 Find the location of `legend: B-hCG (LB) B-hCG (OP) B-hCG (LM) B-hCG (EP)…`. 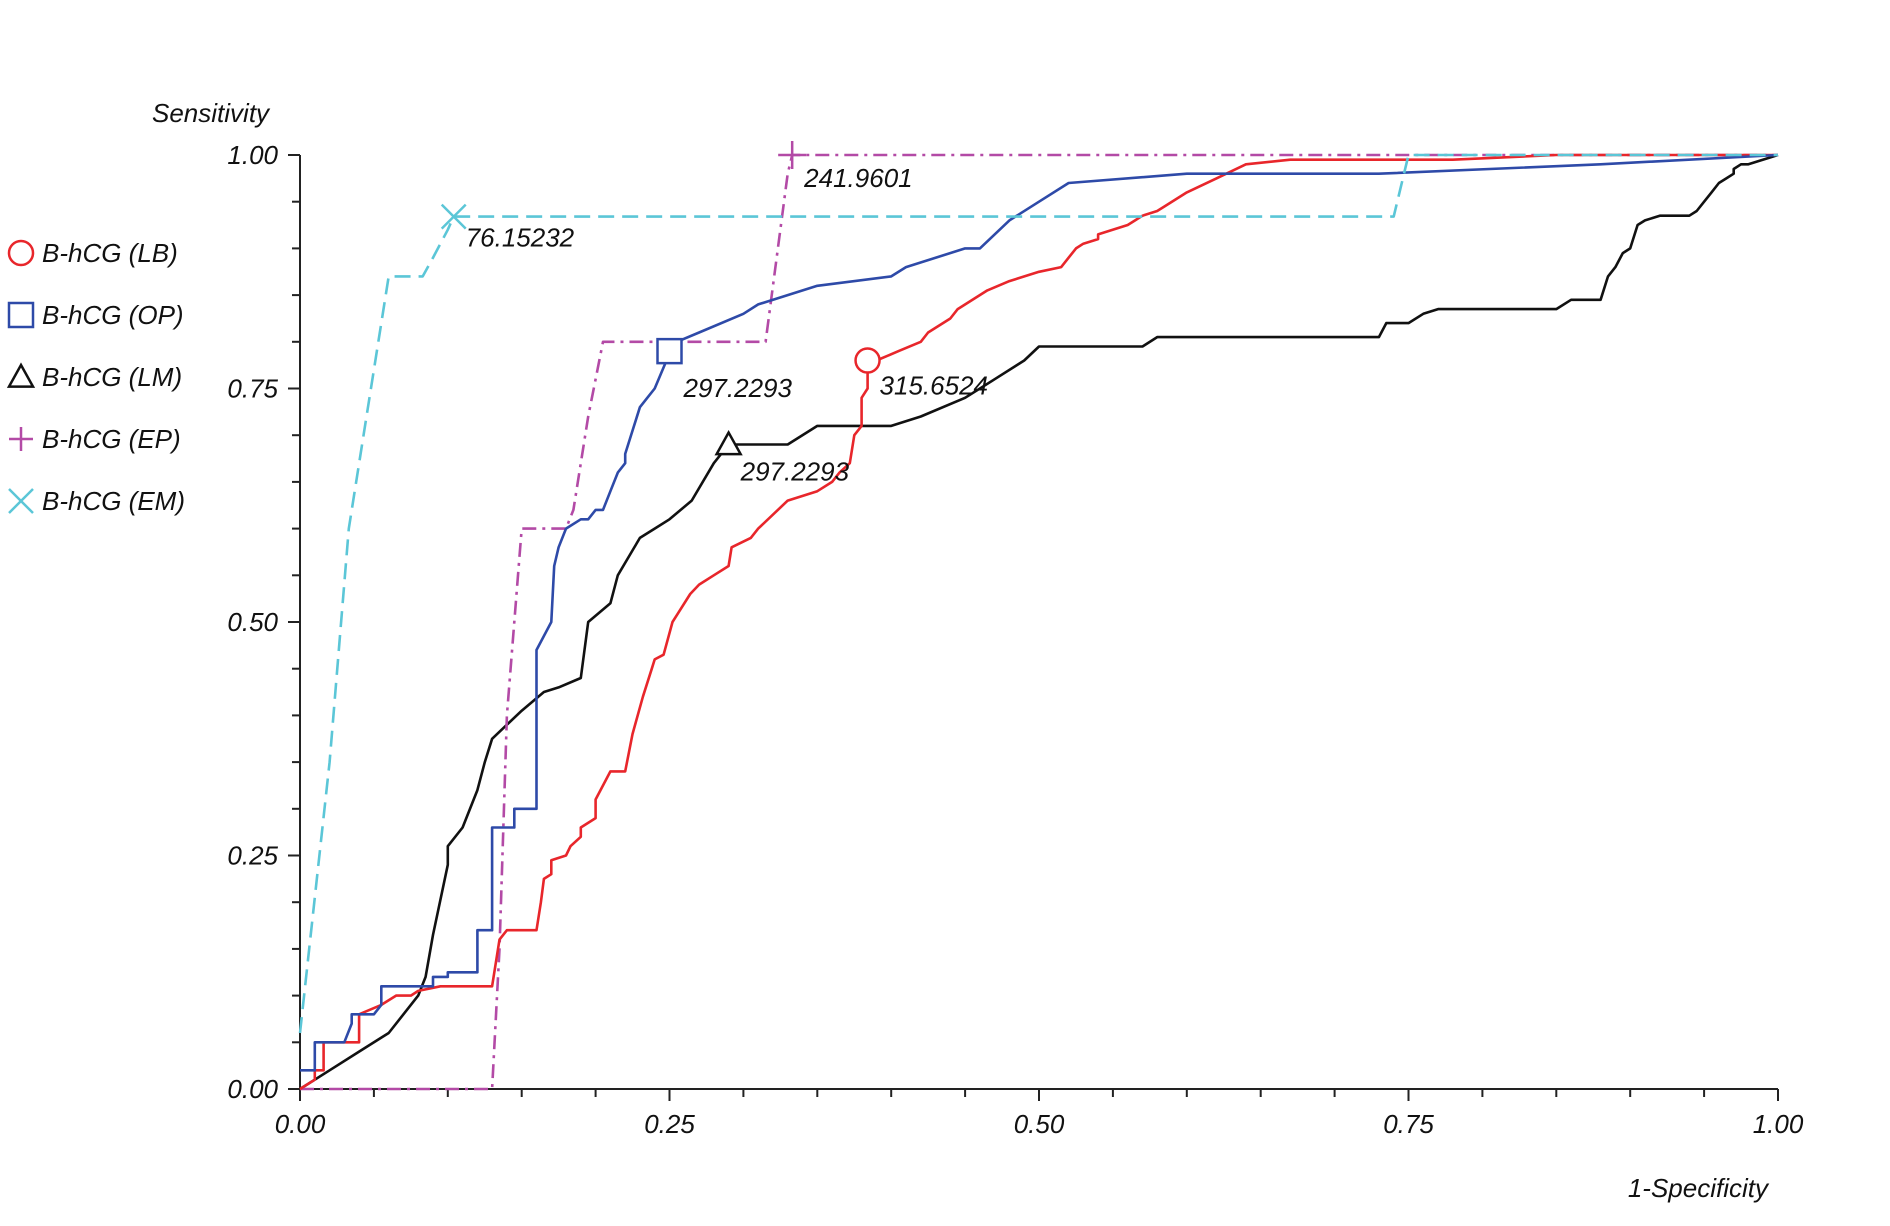

legend: B-hCG (LB) B-hCG (OP) B-hCG (LM) B-hCG (EP)… is located at coordinates (95, 377).